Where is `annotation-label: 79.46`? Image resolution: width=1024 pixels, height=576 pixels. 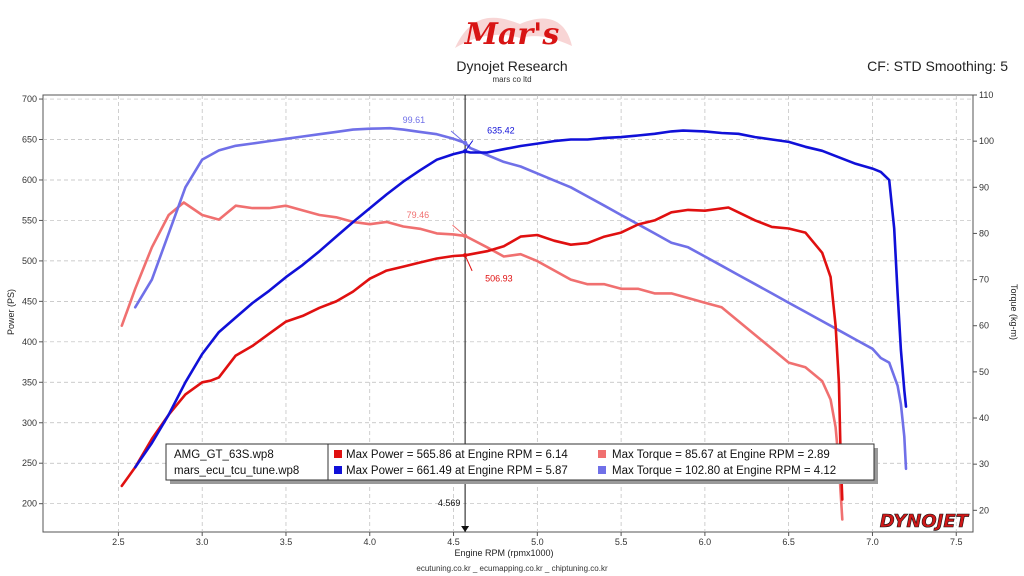 annotation-label: 79.46 is located at coordinates (418, 215).